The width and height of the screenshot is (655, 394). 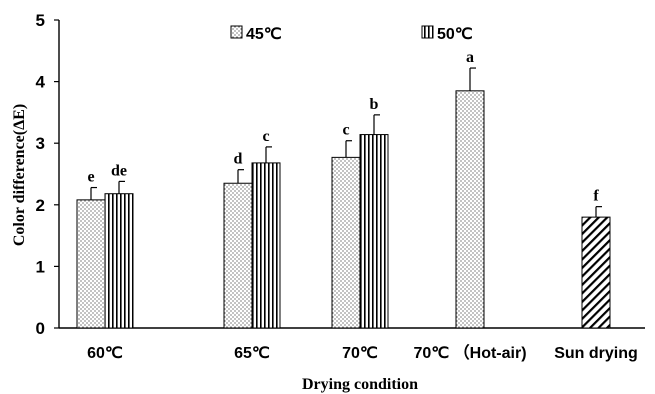 I want to click on x-category-label: 70℃, so click(x=360, y=353).